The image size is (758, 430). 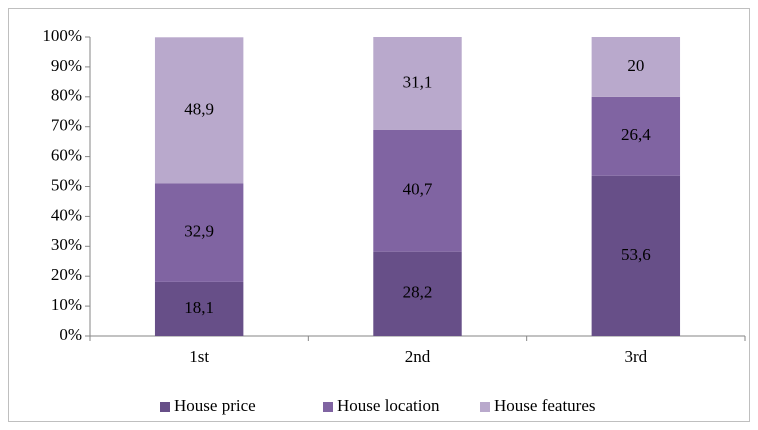 I want to click on y-tick-label: 0%, so click(x=70, y=334).